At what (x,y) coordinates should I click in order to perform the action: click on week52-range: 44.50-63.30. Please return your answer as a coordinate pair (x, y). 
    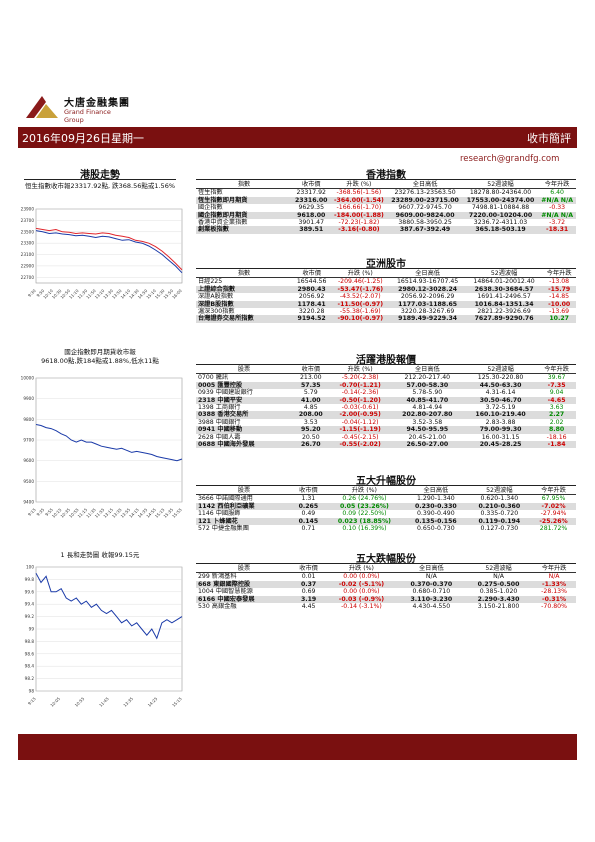
    Looking at the image, I should click on (500, 385).